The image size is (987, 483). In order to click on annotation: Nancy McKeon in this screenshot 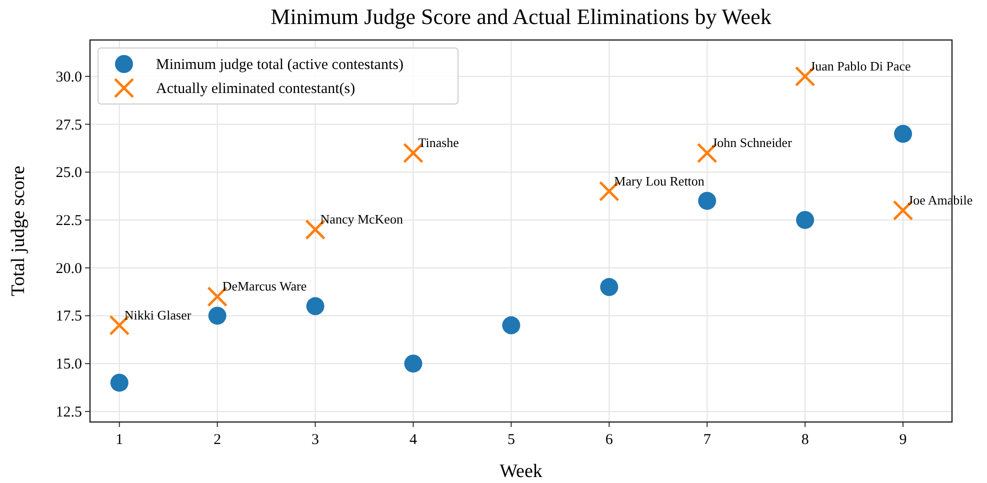, I will do `click(362, 219)`.